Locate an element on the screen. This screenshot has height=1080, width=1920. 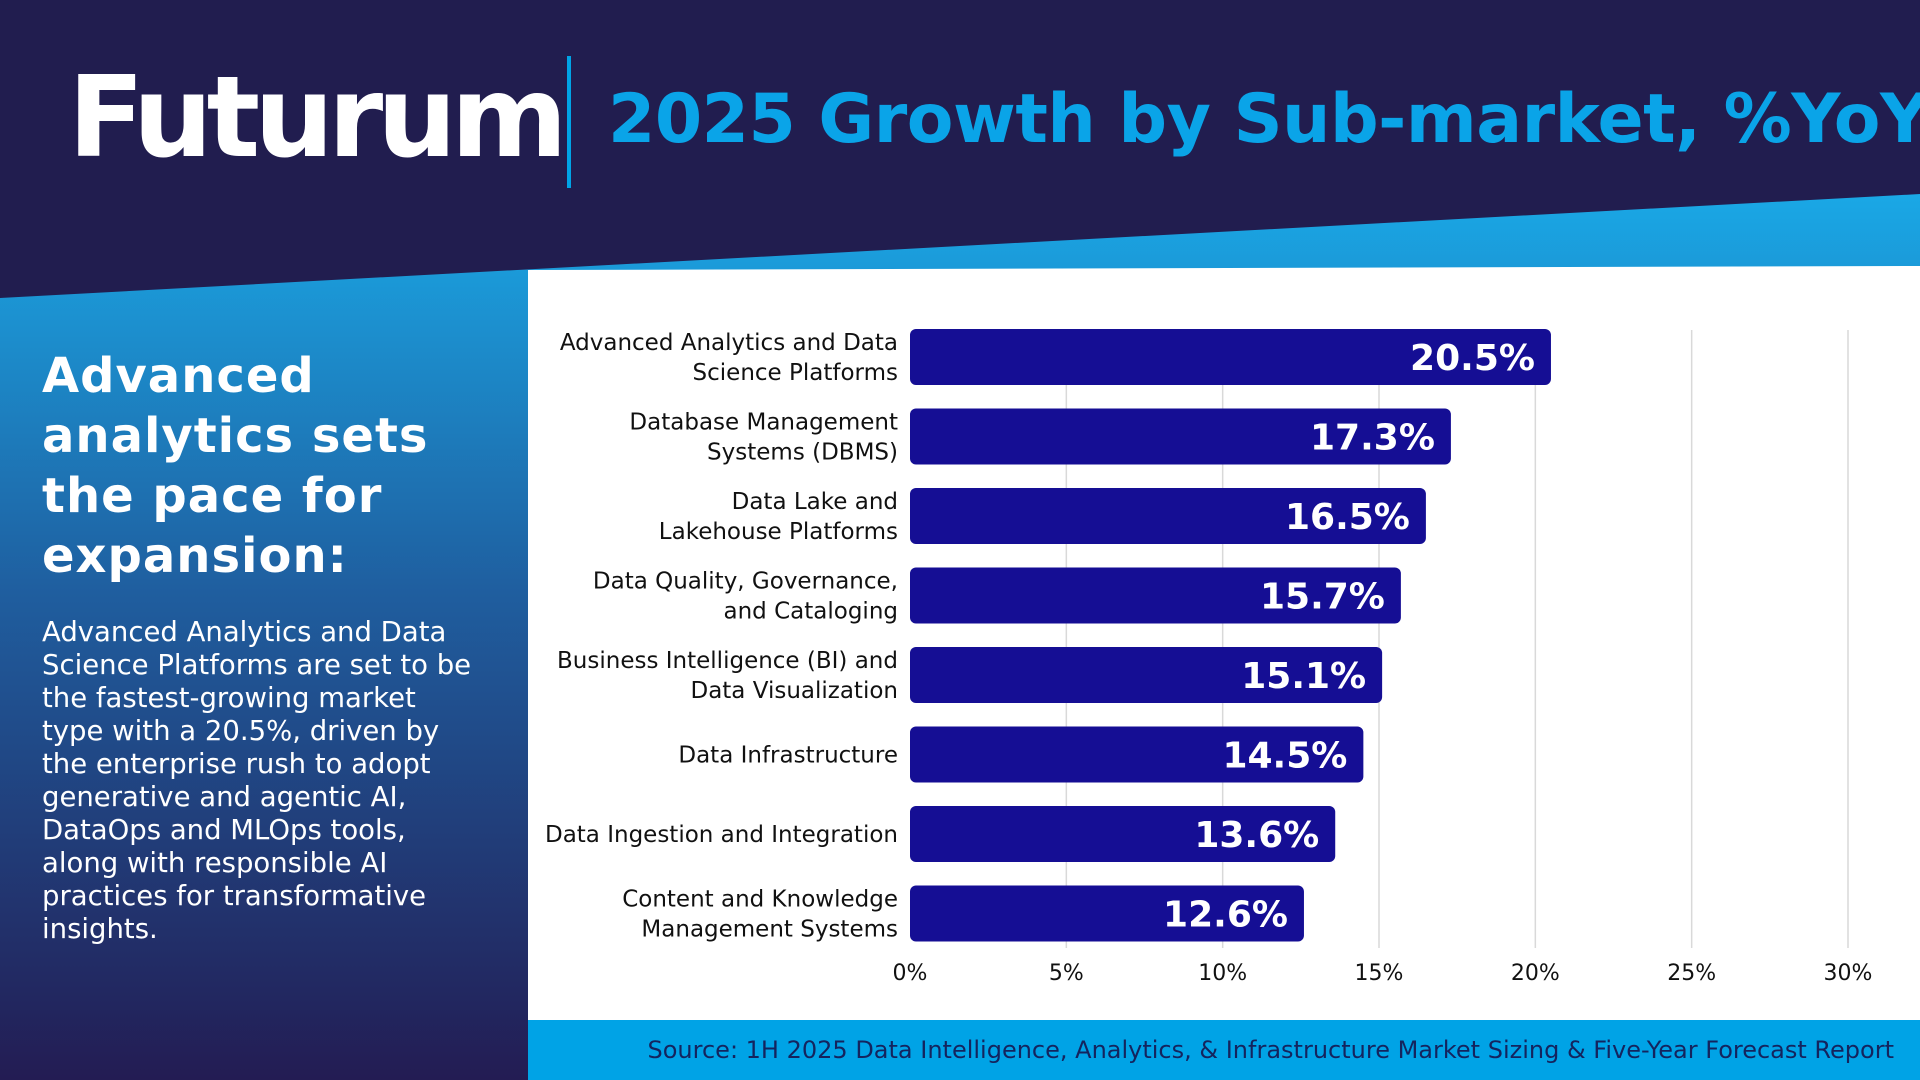
bar-value-label: 15.7% is located at coordinates (1322, 597).